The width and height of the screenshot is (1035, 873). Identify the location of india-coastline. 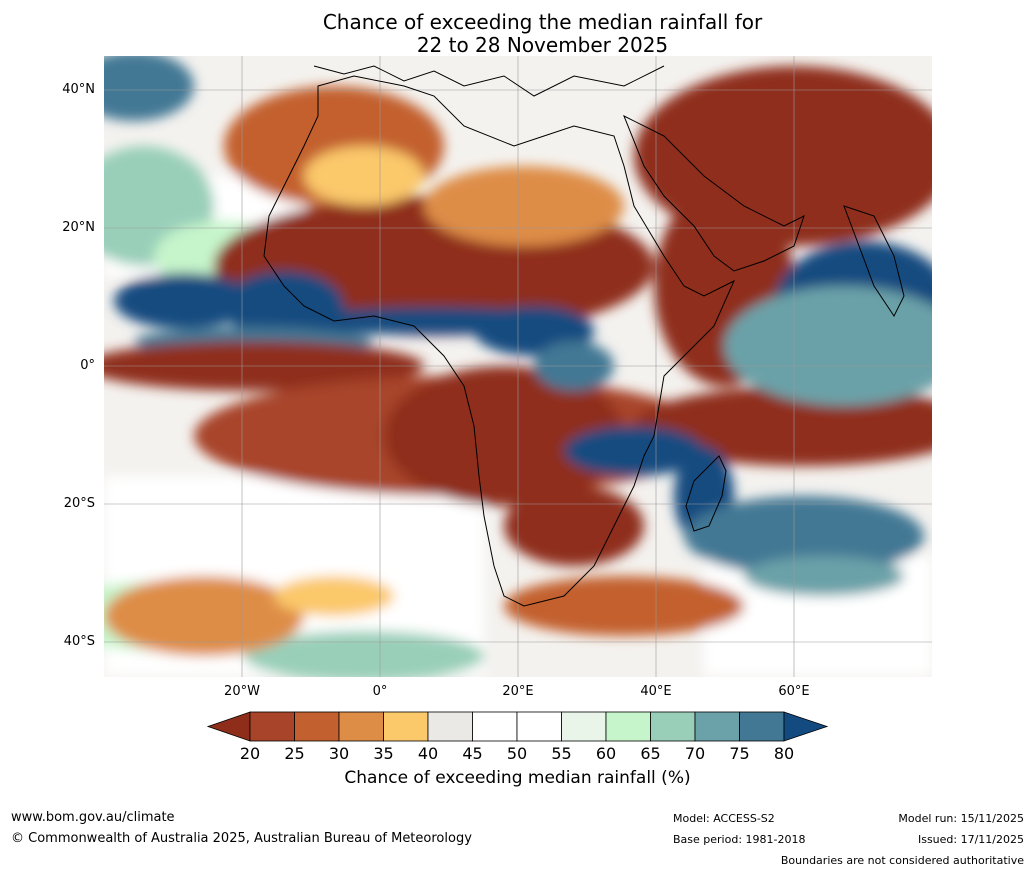
(874, 261).